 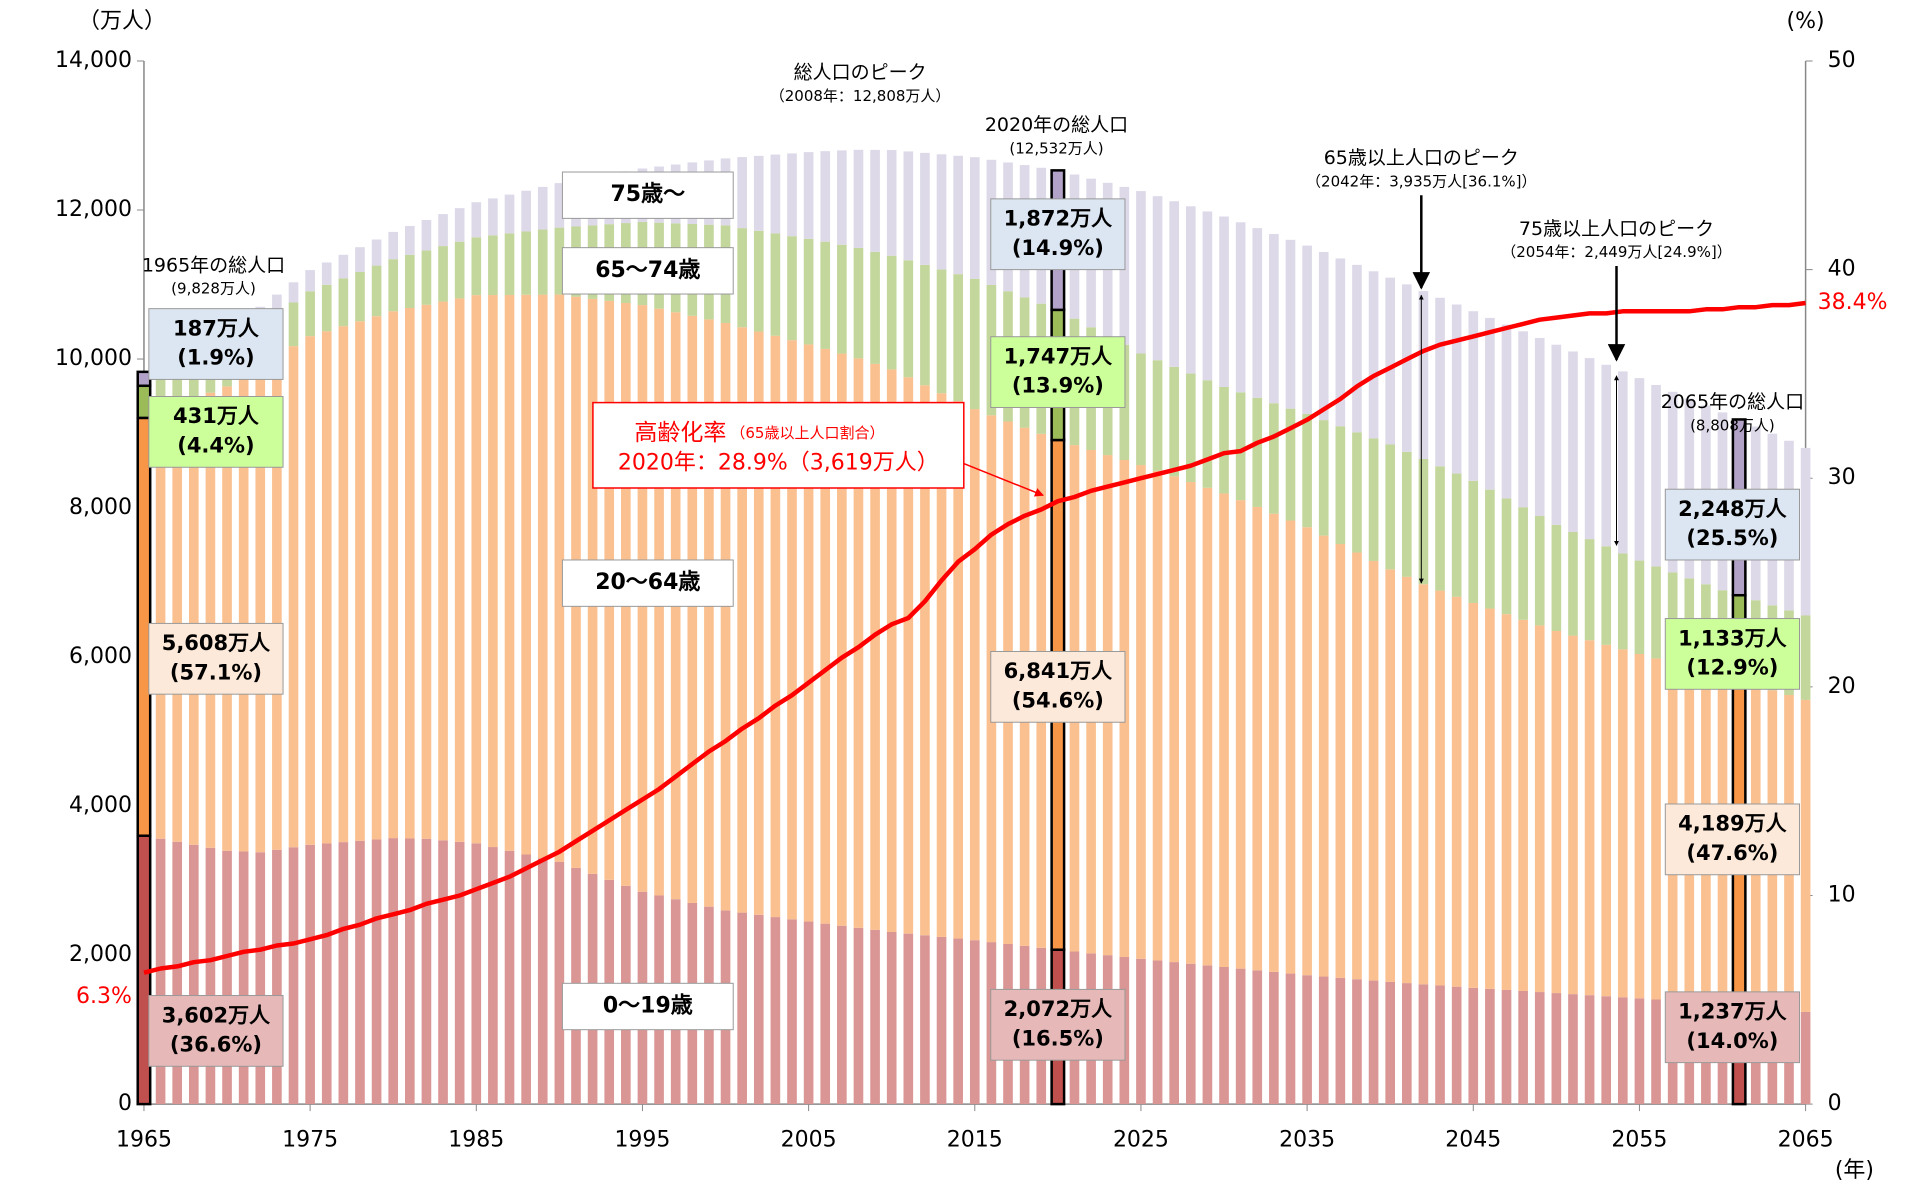 I want to click on y-tick-label: 6,000, so click(x=100, y=656).